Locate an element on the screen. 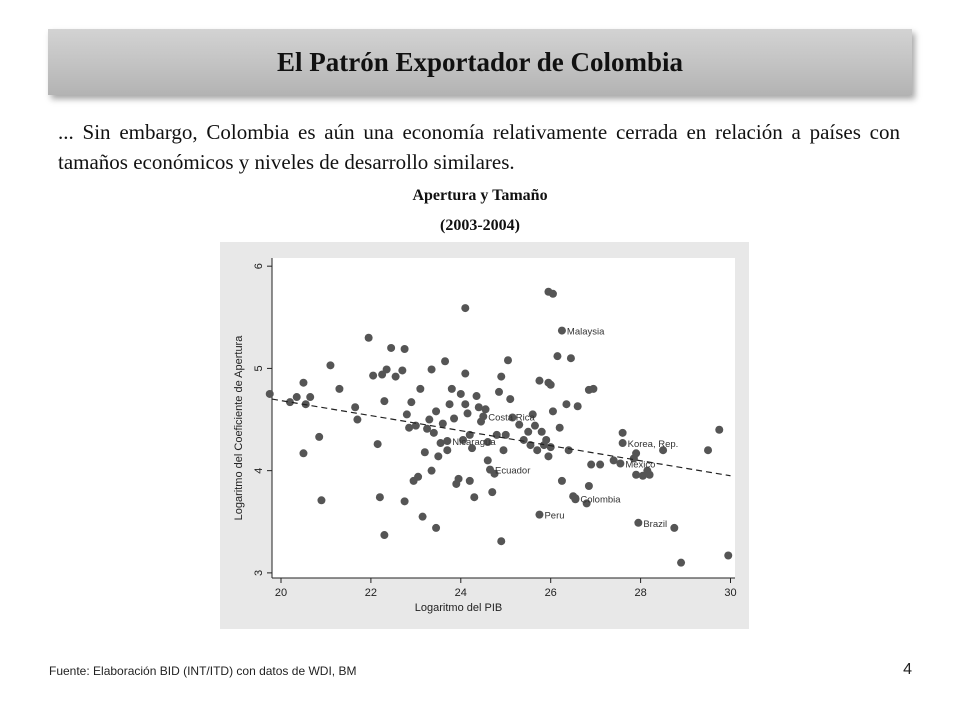  slide-title: El Patrón Exportador de Colombia is located at coordinates (479, 61).